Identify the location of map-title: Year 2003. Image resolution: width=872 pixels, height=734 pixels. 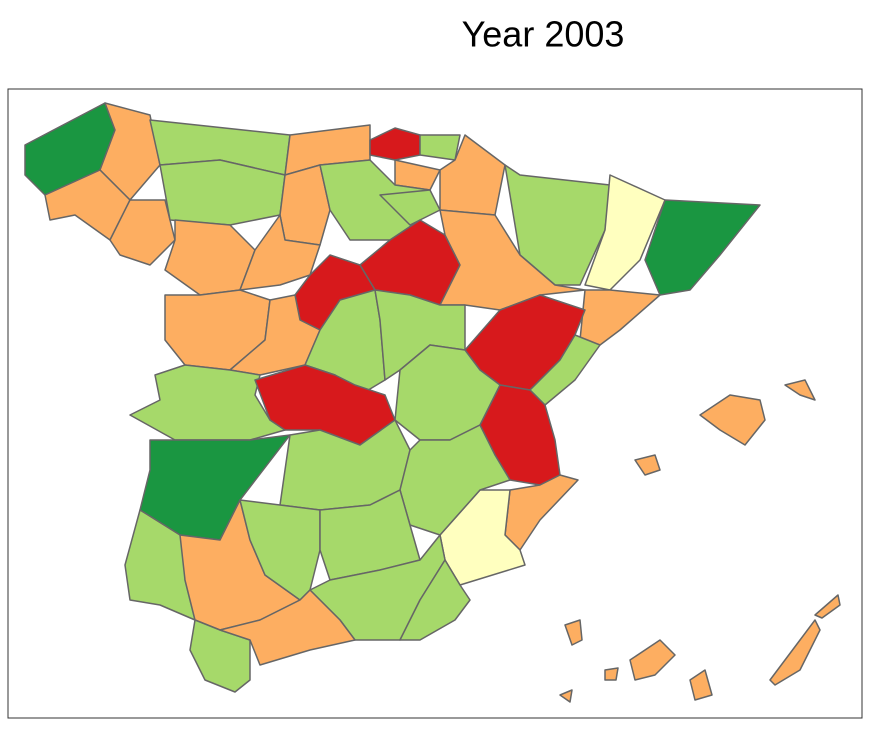
(543, 34).